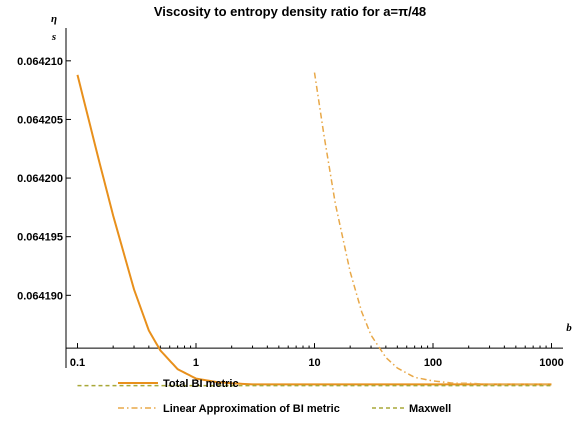  I want to click on y-axis-ticks: 0.064190 0.064195 0.064200 0.064205 0.064210, so click(44, 179).